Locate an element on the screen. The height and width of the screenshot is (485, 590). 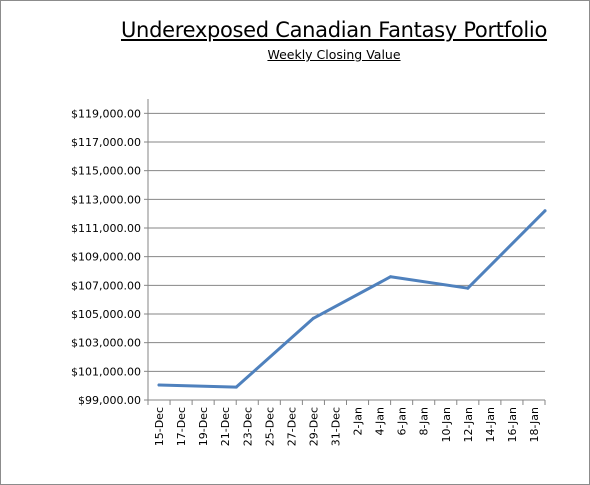
x-tick-label: 21-Dec is located at coordinates (225, 426).